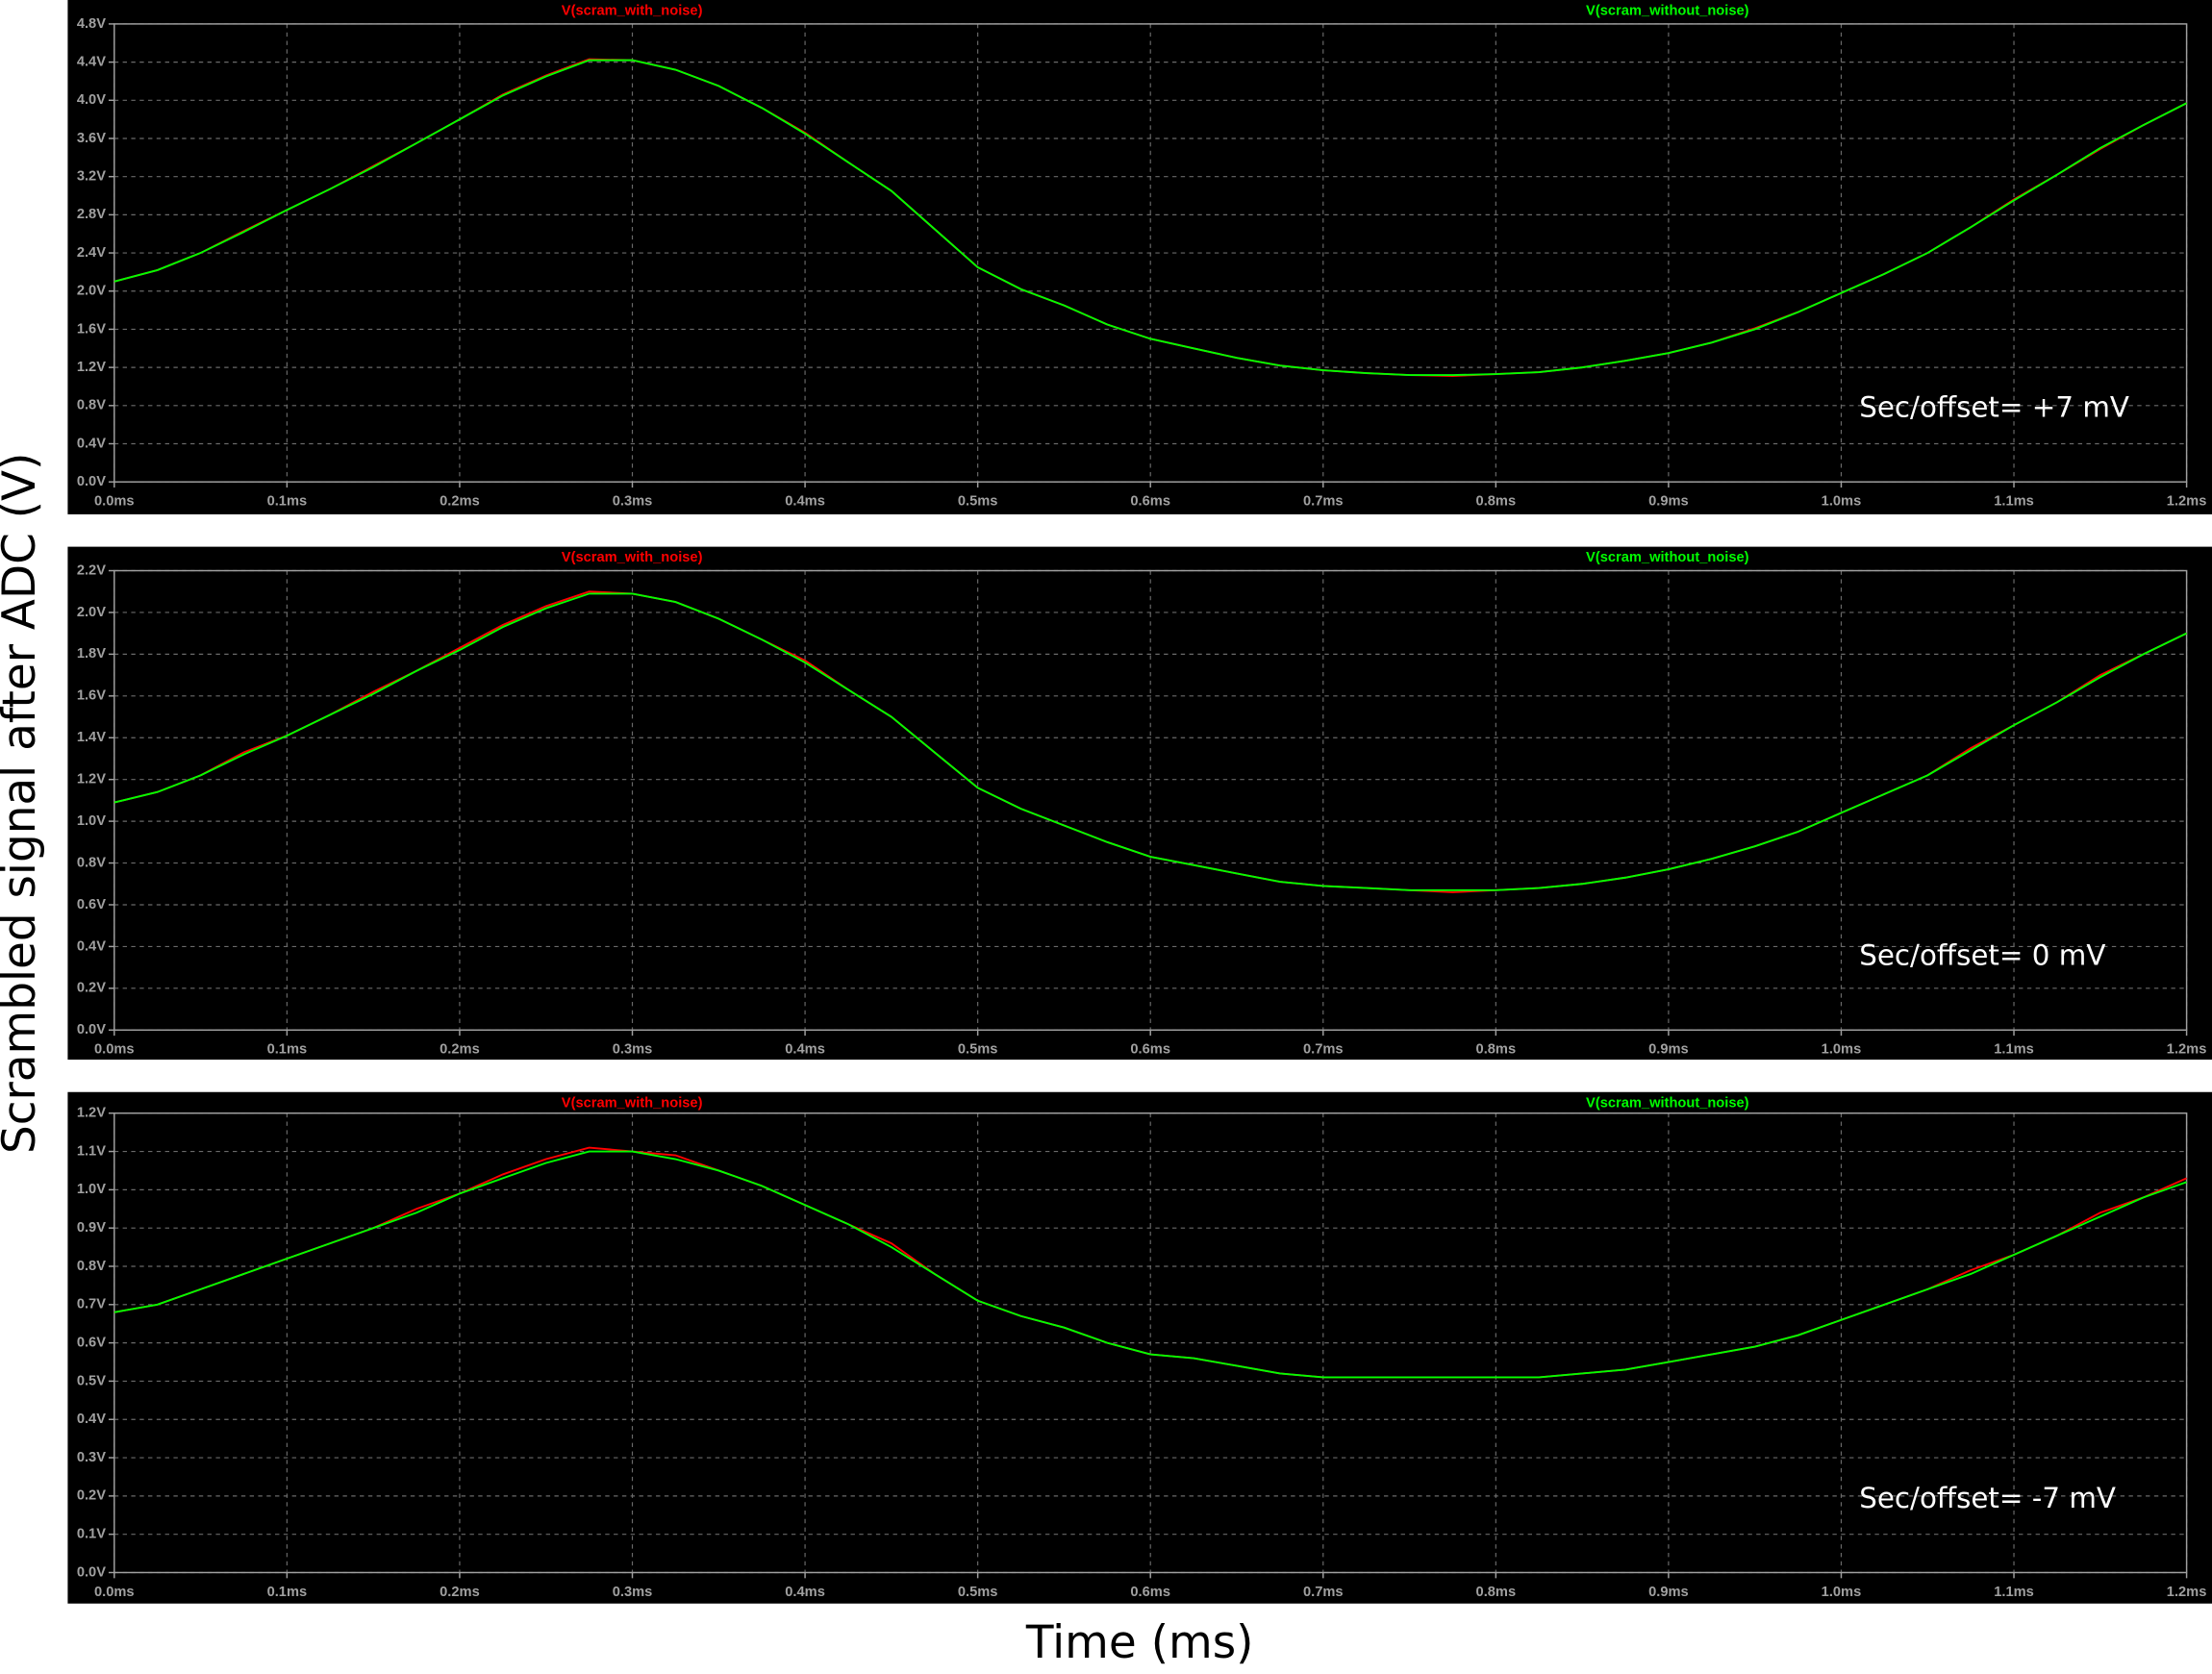  Describe the element at coordinates (91, 1535) in the screenshot. I see `y-tick-label: 0.1V` at that location.